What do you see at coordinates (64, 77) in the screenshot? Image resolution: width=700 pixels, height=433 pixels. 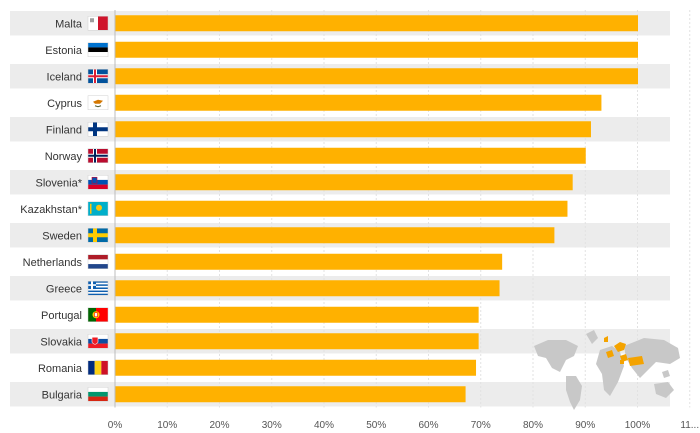 I see `category-label: Iceland` at bounding box center [64, 77].